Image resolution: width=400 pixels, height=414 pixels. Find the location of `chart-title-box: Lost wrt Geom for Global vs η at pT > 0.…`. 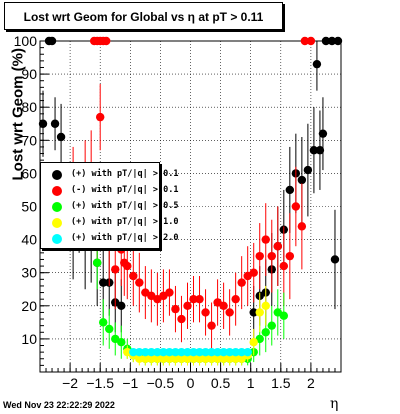

chart-title-box: Lost wrt Geom for Global vs η at pT > 0.… is located at coordinates (143, 16).